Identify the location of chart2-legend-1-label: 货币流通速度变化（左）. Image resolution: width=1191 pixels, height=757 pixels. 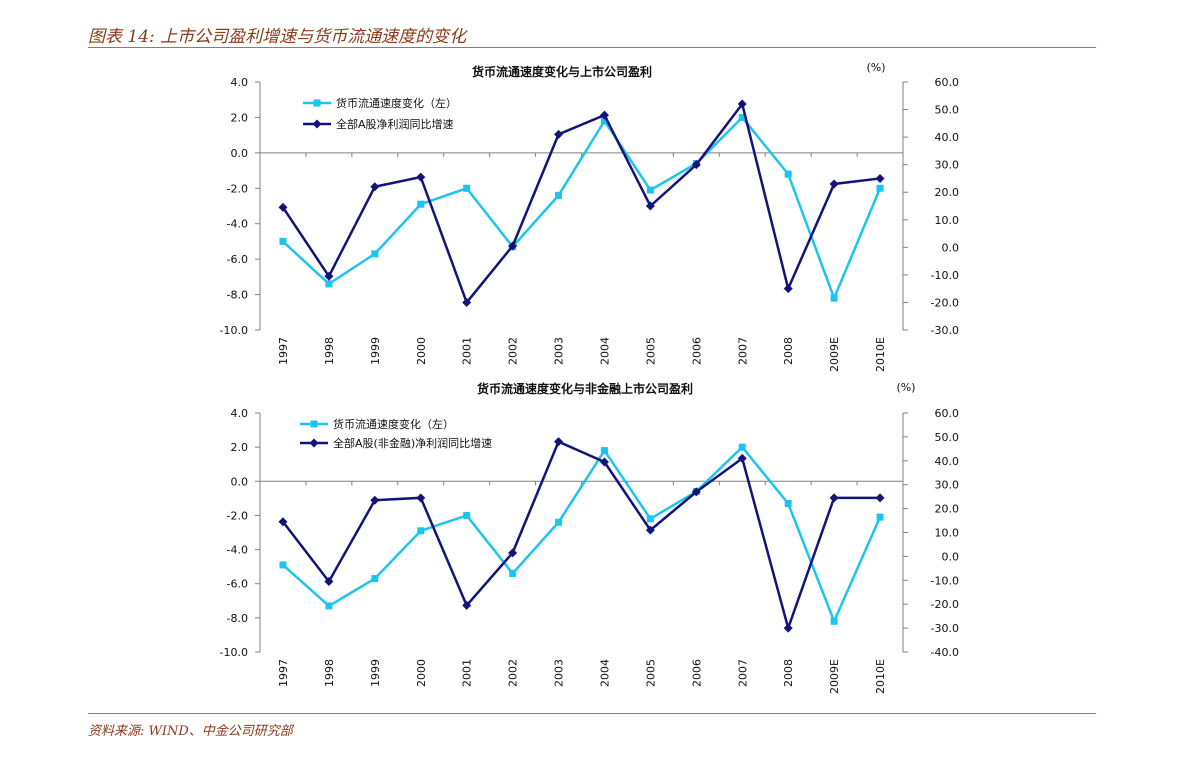
(393, 424).